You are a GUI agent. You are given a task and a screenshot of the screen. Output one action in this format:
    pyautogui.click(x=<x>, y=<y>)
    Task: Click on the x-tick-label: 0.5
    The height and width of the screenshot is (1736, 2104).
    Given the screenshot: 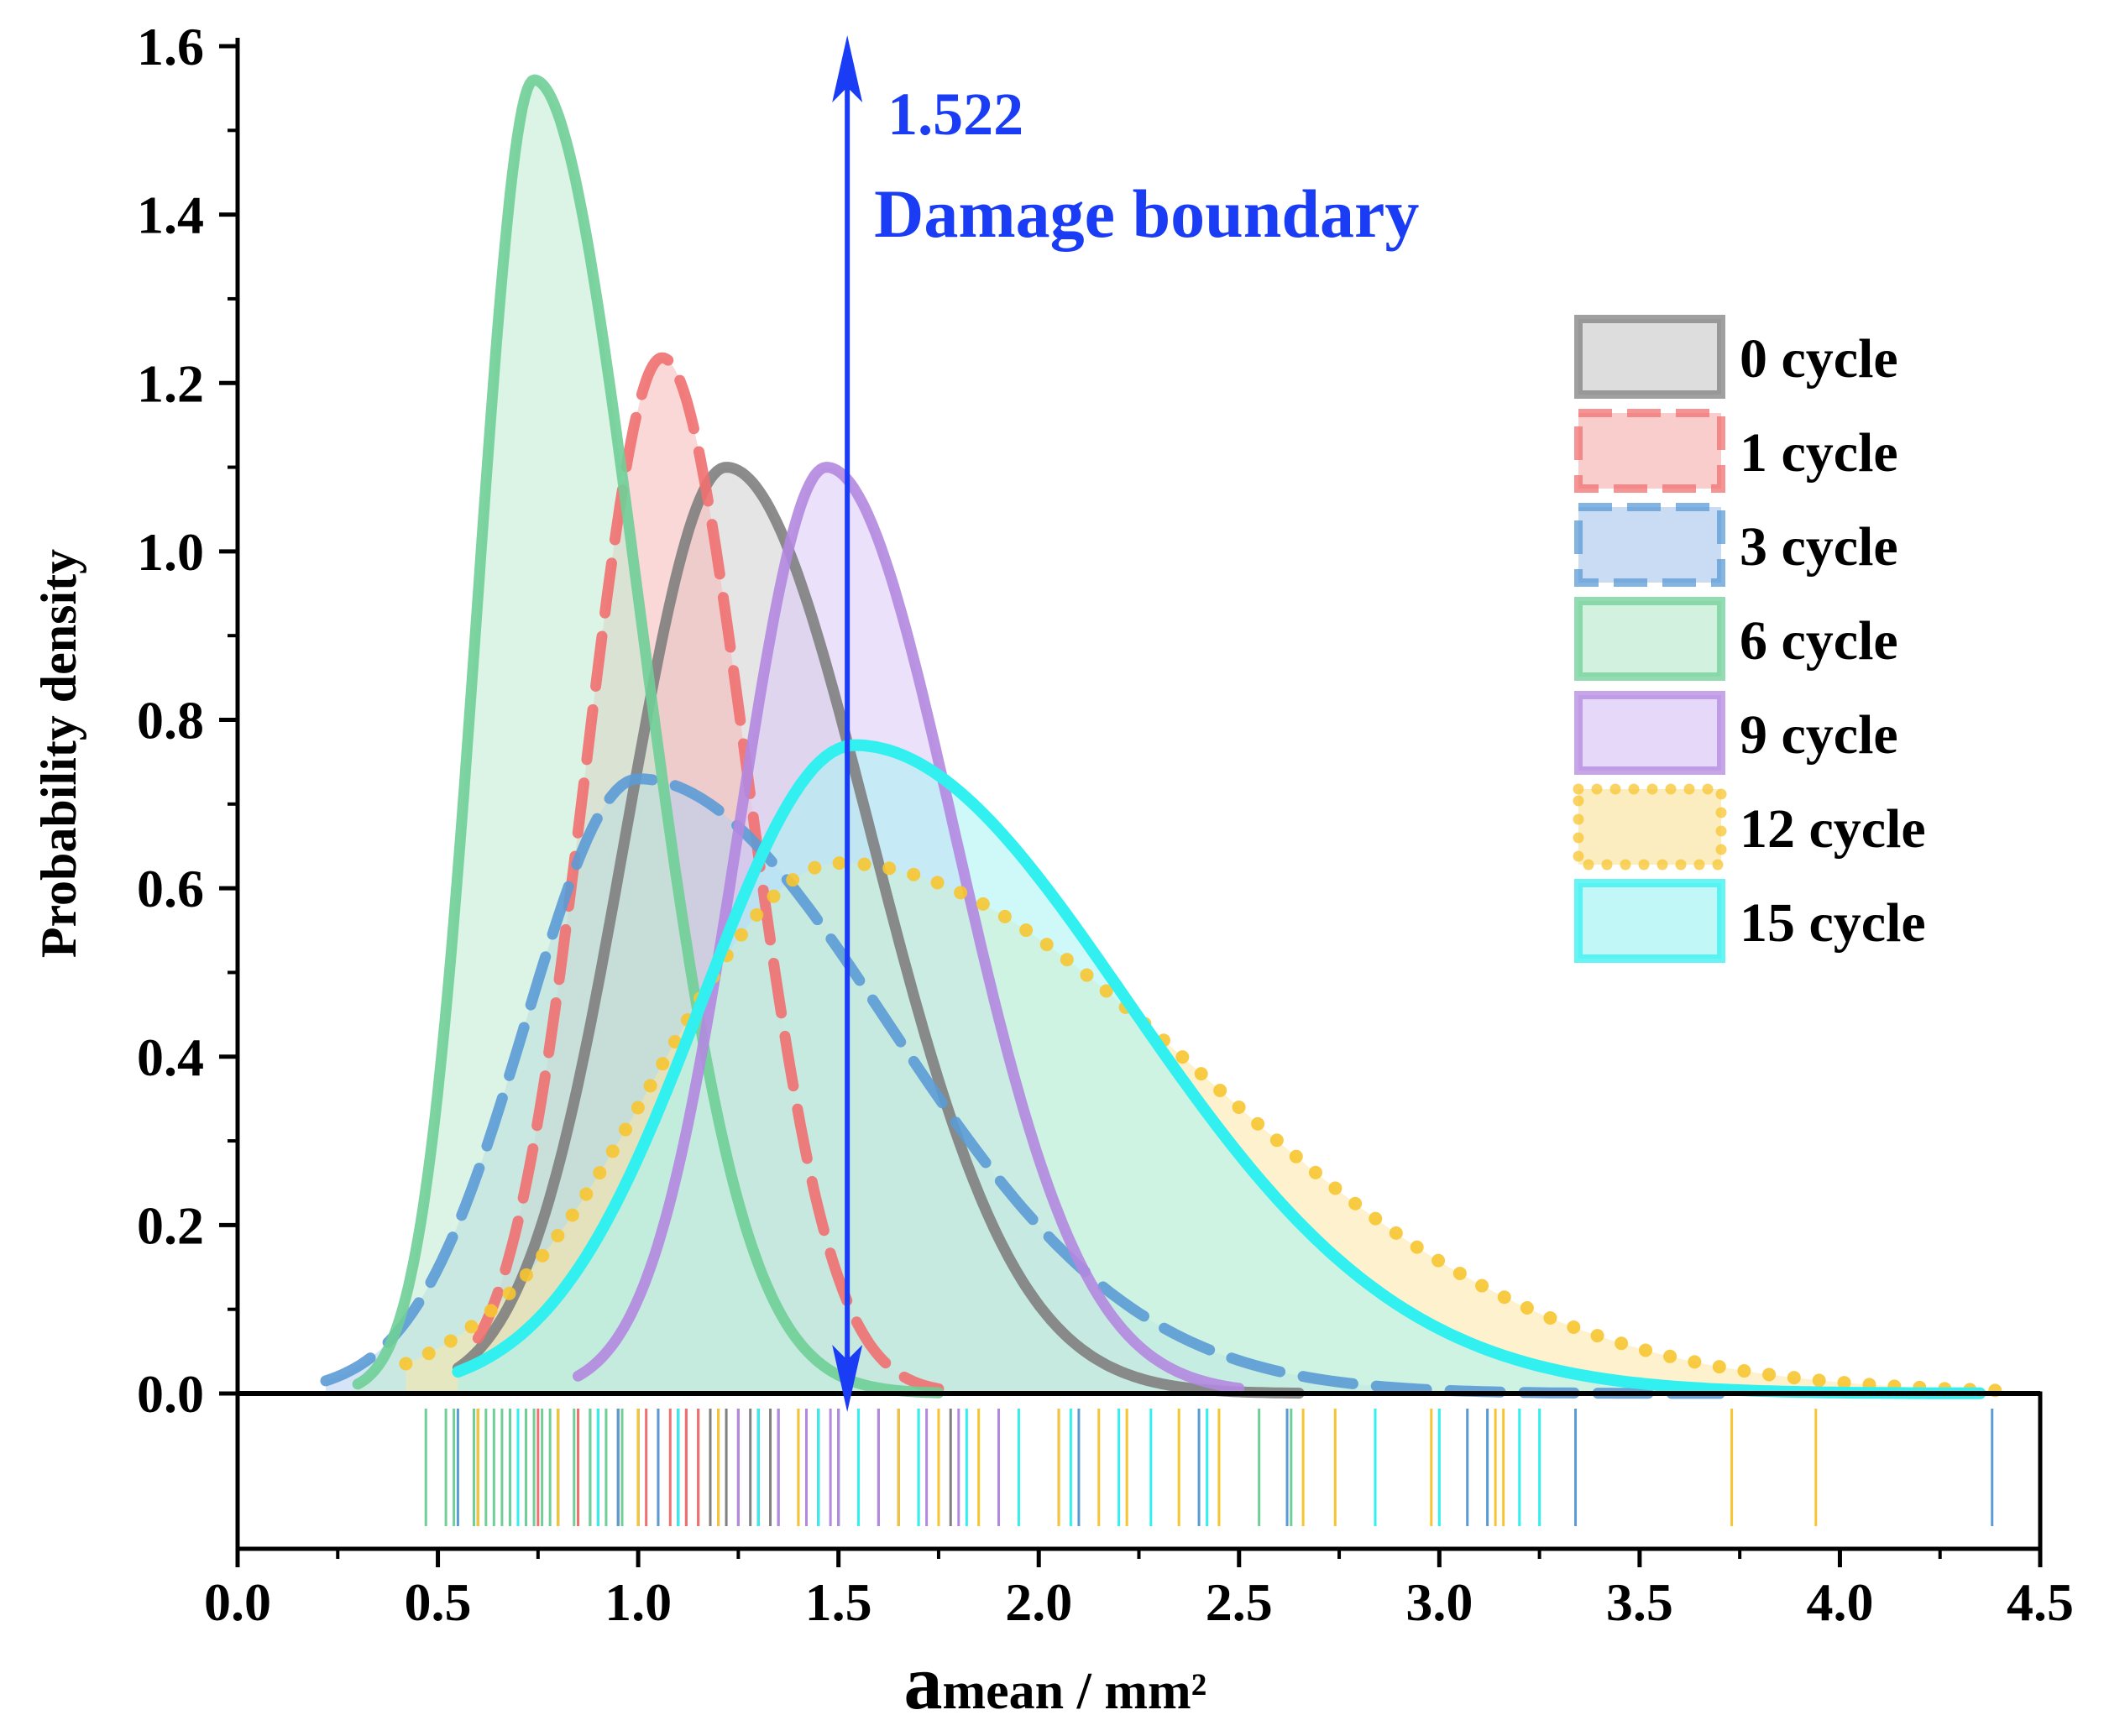 What is the action you would take?
    pyautogui.click(x=438, y=1602)
    